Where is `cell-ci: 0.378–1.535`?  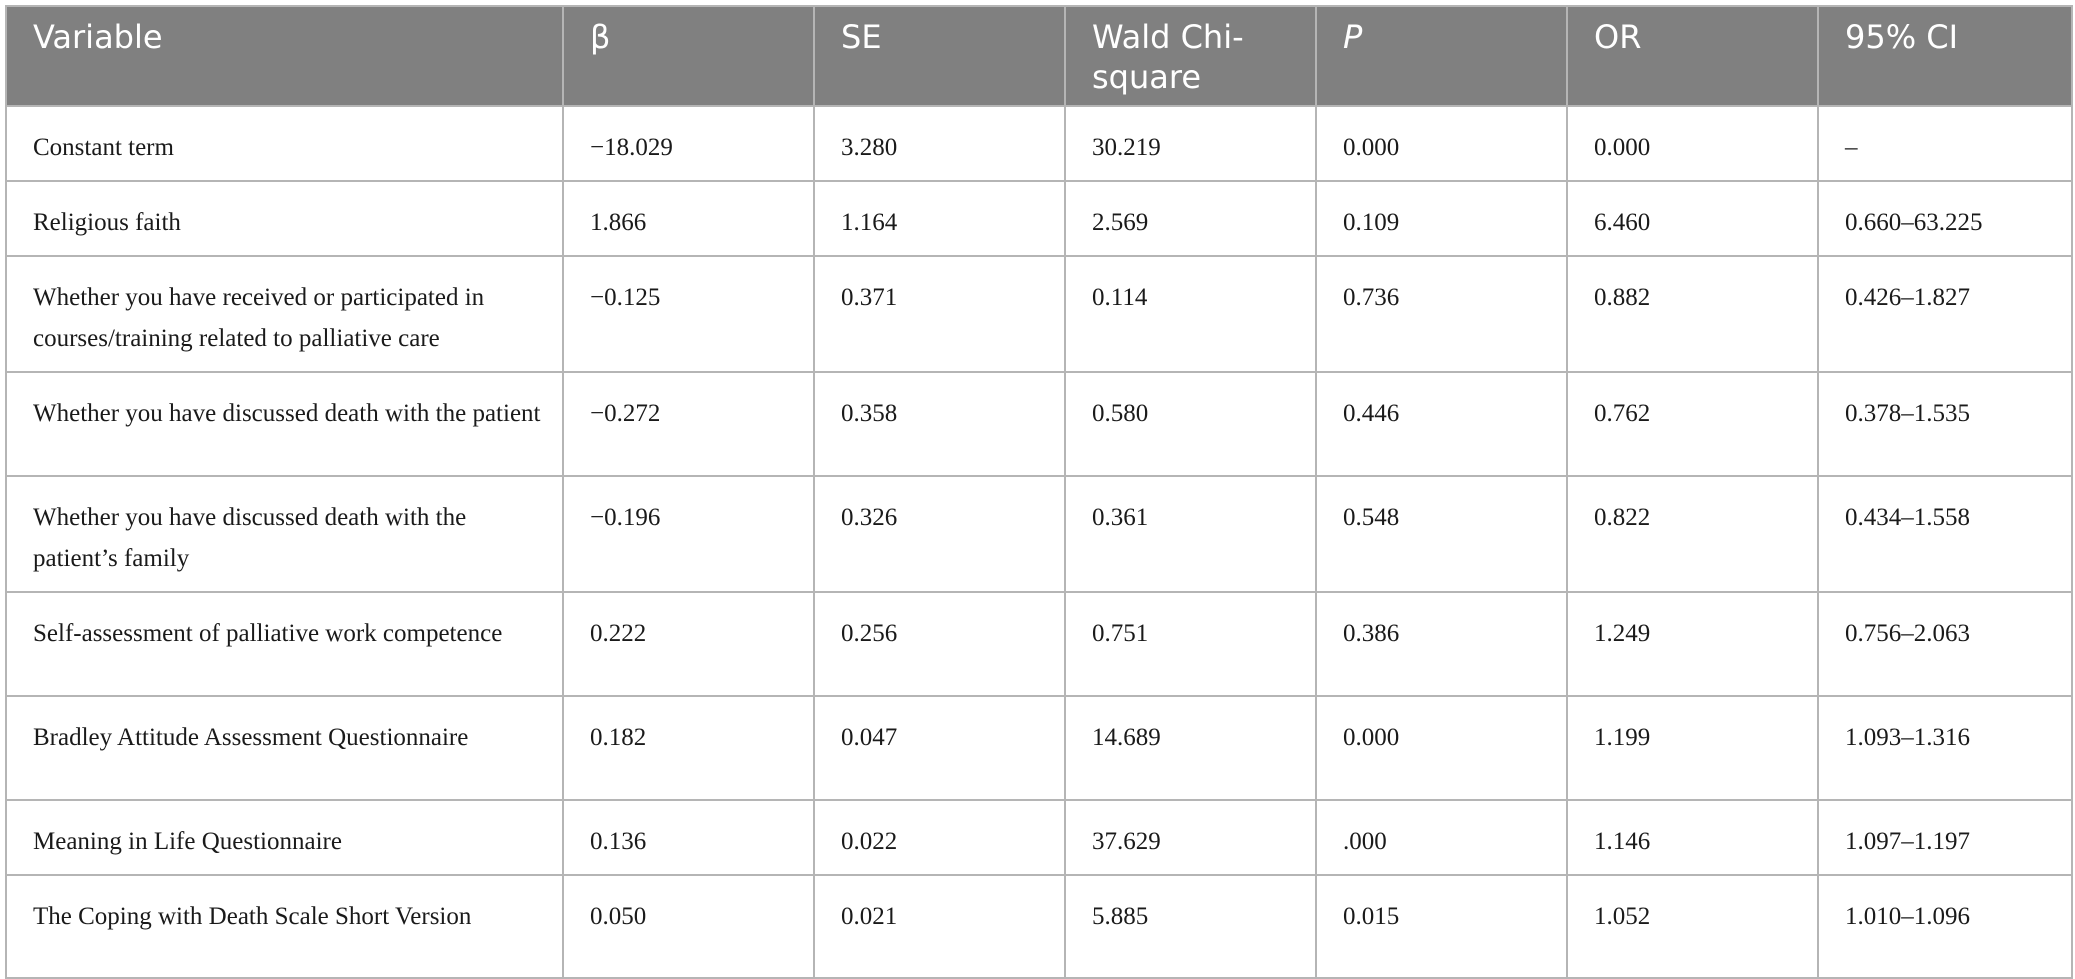 cell-ci: 0.378–1.535 is located at coordinates (1945, 424).